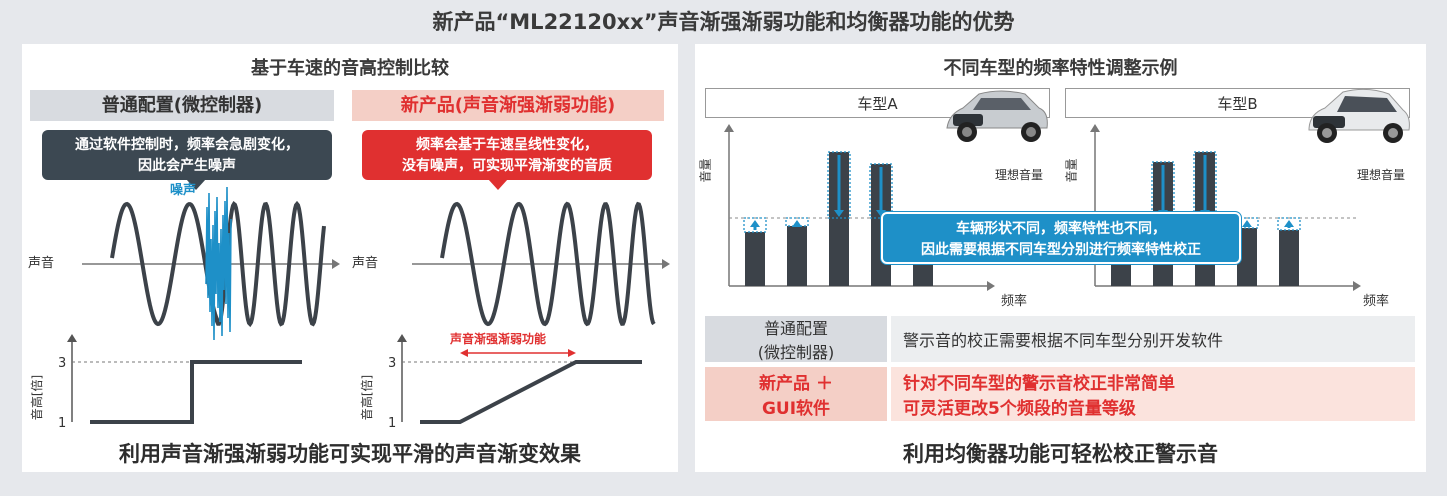  I want to click on car-a-icon, so click(997, 116).